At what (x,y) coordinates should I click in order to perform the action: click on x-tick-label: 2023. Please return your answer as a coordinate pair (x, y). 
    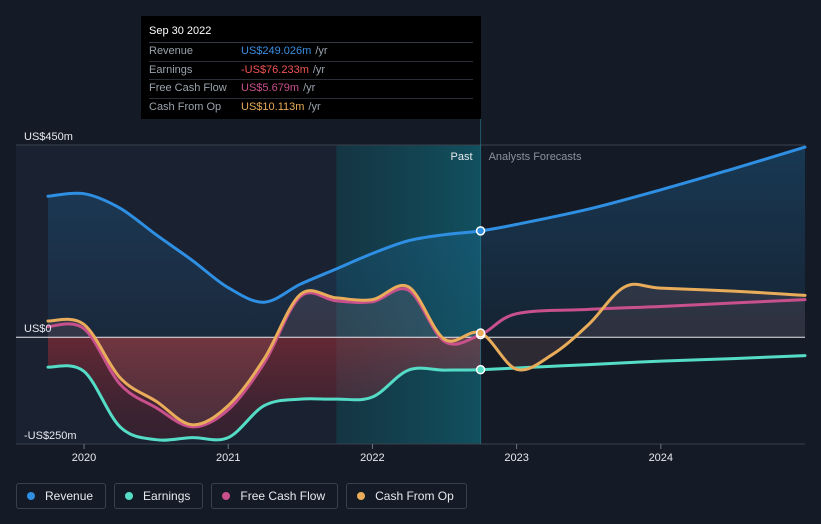
    Looking at the image, I should click on (516, 458).